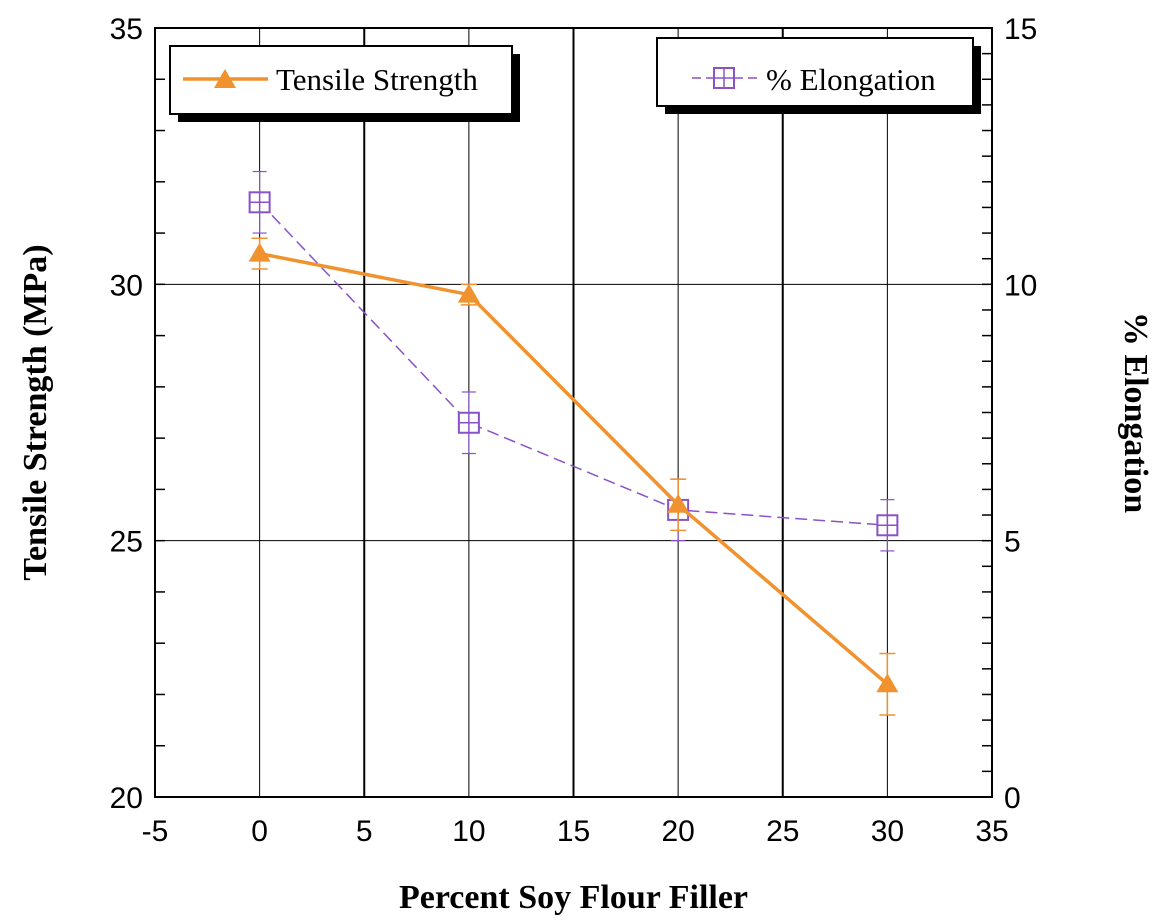 Image resolution: width=1153 pixels, height=923 pixels. I want to click on legend-elongation-marker-icon, so click(724, 78).